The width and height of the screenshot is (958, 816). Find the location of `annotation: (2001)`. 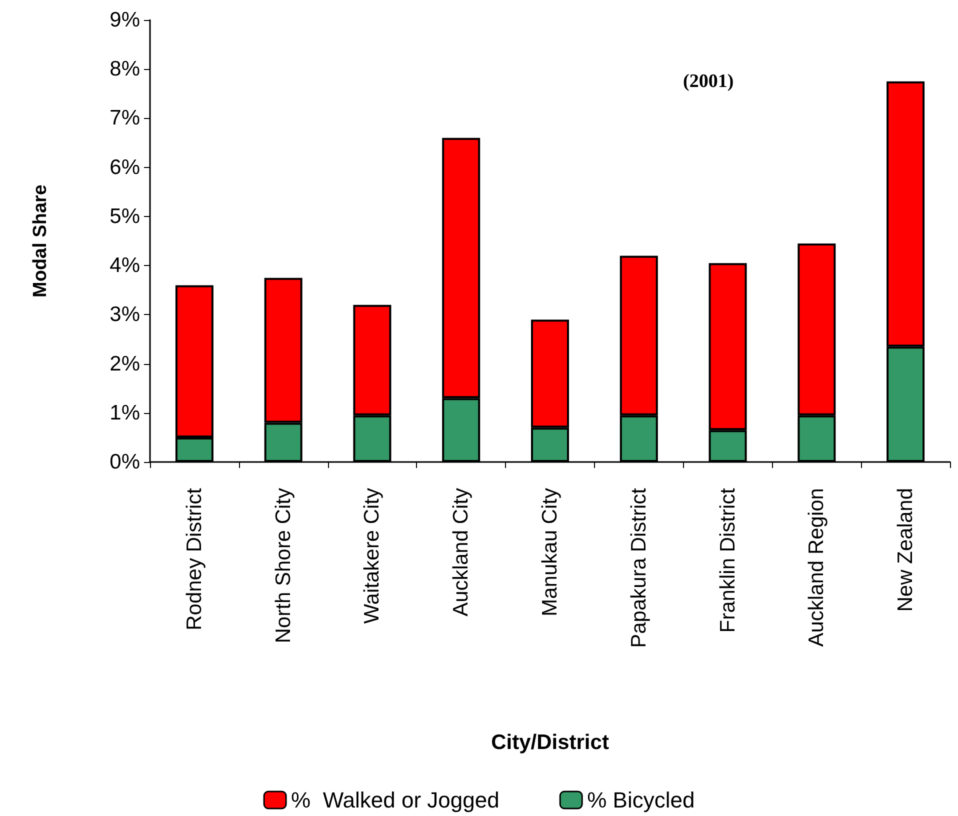

annotation: (2001) is located at coordinates (708, 81).